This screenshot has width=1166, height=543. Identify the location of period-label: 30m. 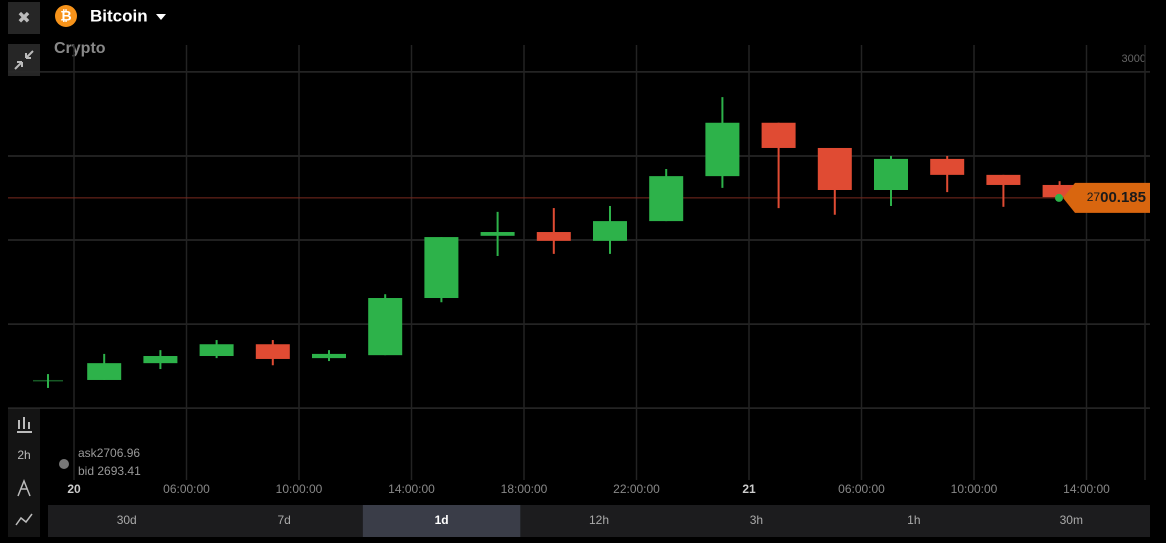
(1071, 520).